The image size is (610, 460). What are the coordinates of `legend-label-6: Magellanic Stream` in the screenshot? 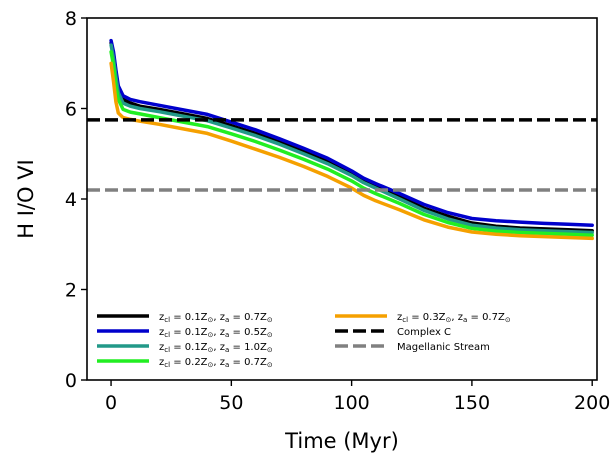 It's located at (443, 347).